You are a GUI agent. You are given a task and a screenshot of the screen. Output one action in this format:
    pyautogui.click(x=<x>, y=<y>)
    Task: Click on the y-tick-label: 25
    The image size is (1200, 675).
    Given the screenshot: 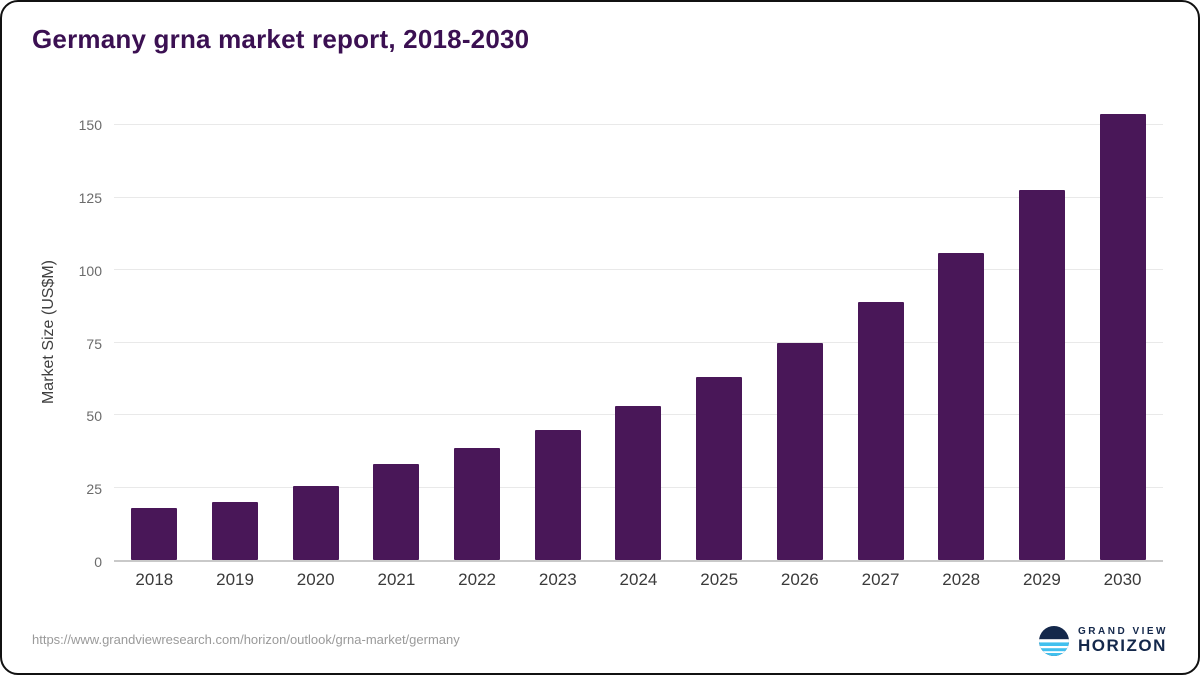 What is the action you would take?
    pyautogui.click(x=94, y=489)
    